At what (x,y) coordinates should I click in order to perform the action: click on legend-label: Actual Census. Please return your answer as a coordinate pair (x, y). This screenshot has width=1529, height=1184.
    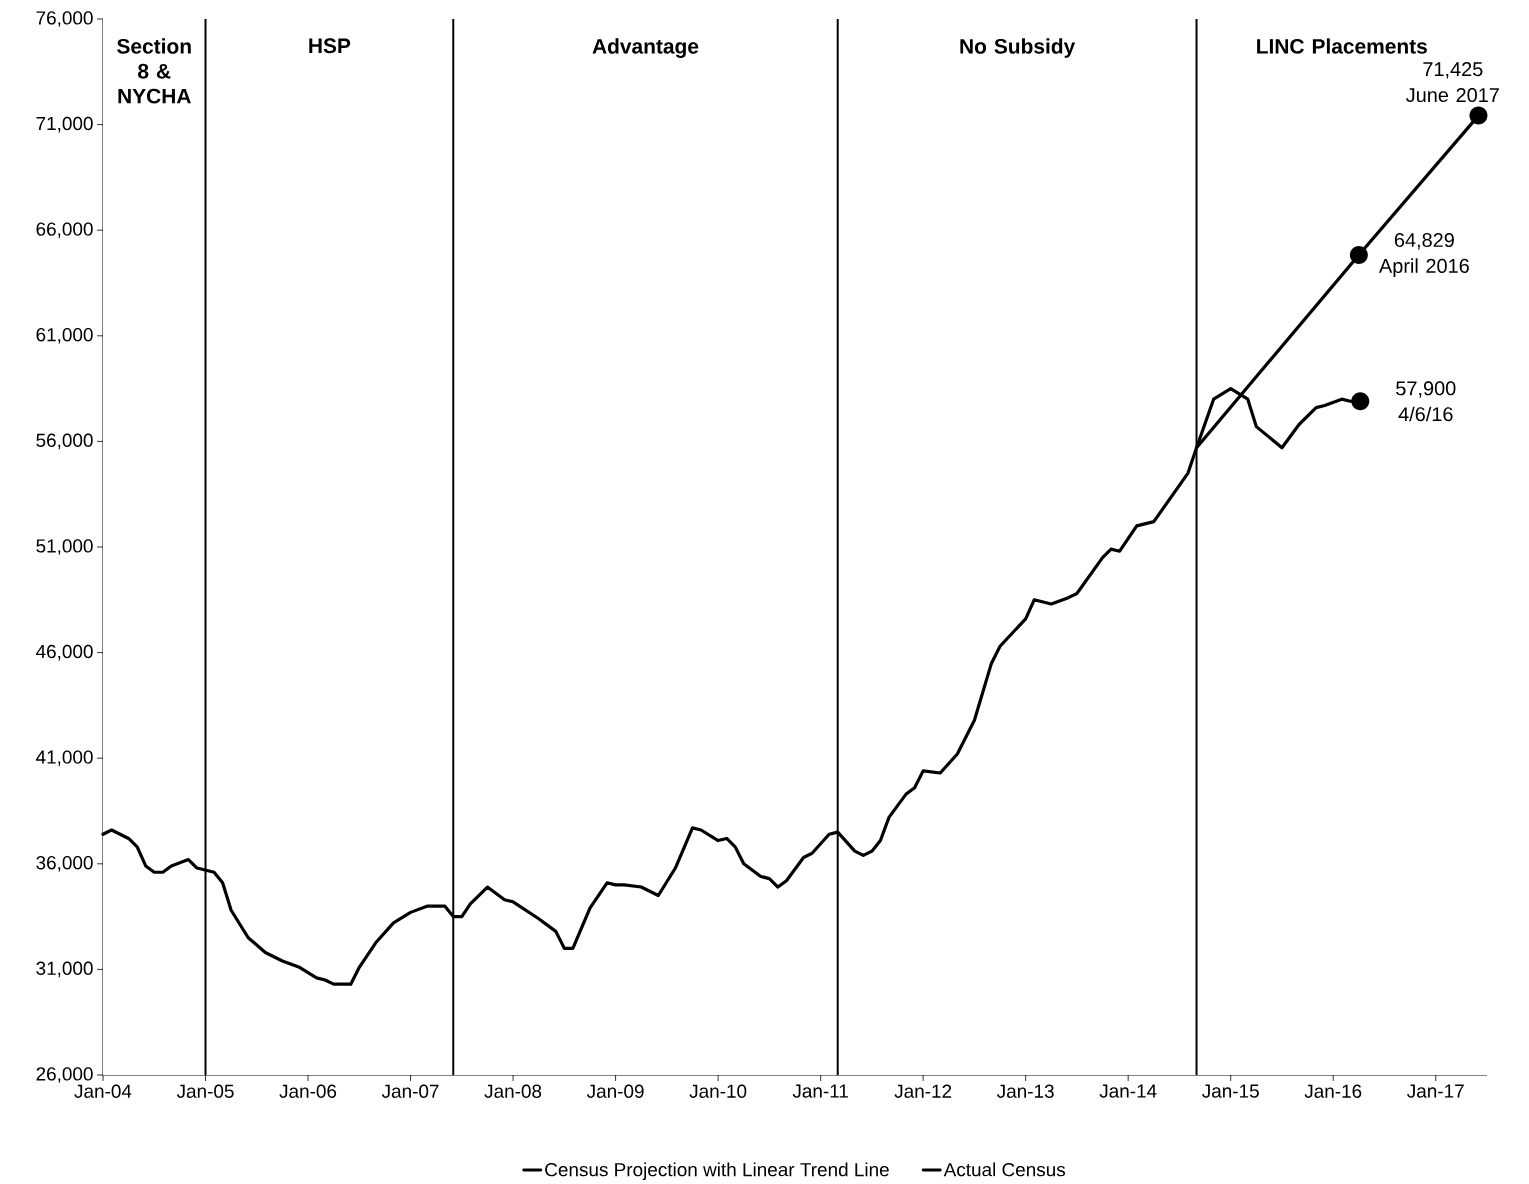
    Looking at the image, I should click on (1004, 1169).